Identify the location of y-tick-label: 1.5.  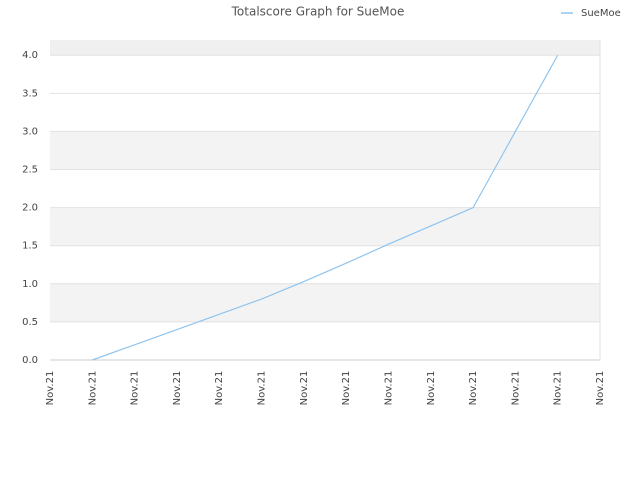
(30, 246).